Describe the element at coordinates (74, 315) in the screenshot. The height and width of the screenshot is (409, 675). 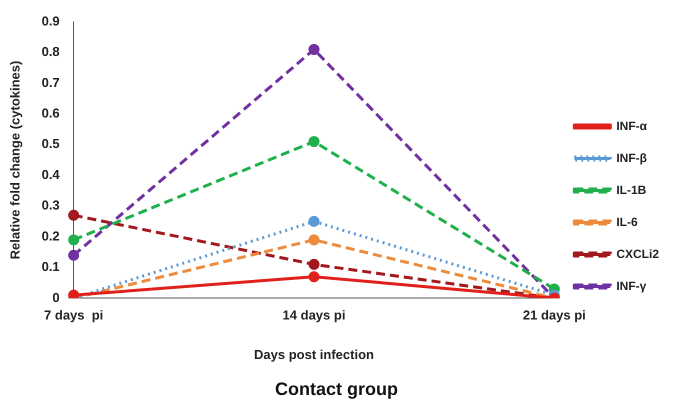
I see `x-tick-label: 7 days pi` at that location.